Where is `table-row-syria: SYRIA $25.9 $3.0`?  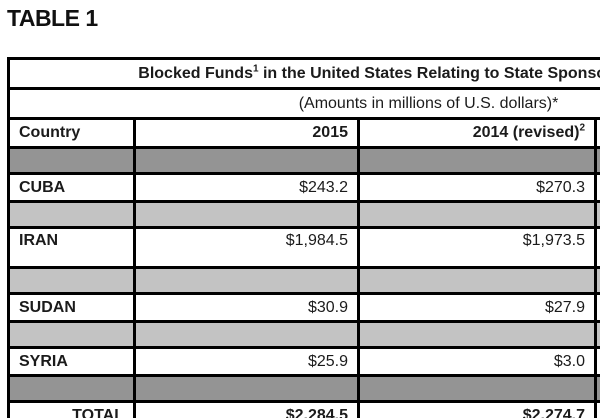
table-row-syria: SYRIA $25.9 $3.0 is located at coordinates (303, 361).